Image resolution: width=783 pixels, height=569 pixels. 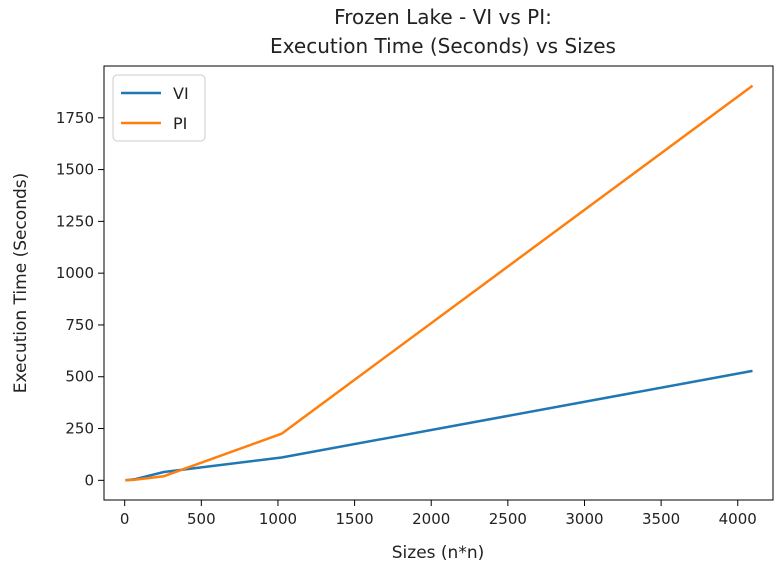 What do you see at coordinates (443, 46) in the screenshot?
I see `chart-subtitle: Execution Time (Seconds) vs Sizes` at bounding box center [443, 46].